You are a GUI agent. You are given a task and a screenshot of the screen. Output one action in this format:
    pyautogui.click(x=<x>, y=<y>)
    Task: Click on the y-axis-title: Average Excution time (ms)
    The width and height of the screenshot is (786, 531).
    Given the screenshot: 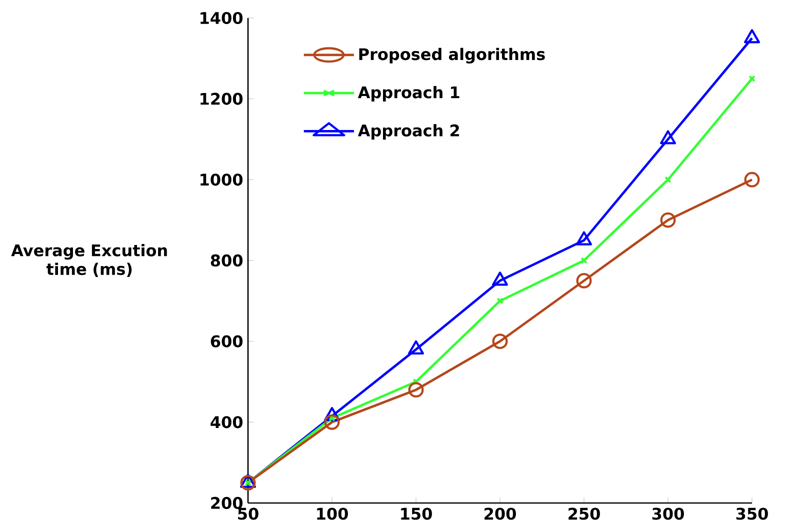 What is the action you would take?
    pyautogui.click(x=89, y=260)
    